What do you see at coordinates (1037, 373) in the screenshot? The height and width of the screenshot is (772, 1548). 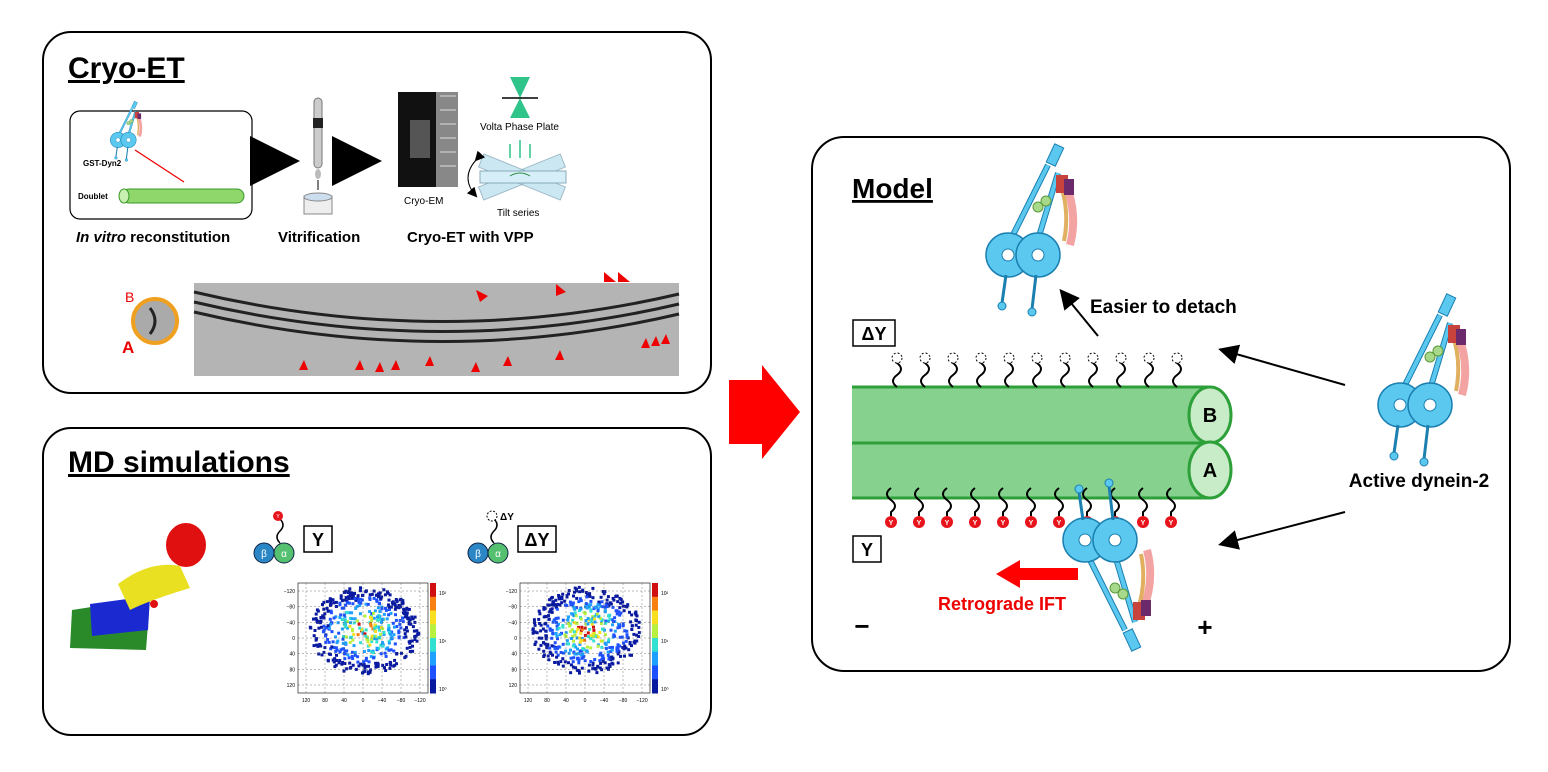 I see `tail-top` at bounding box center [1037, 373].